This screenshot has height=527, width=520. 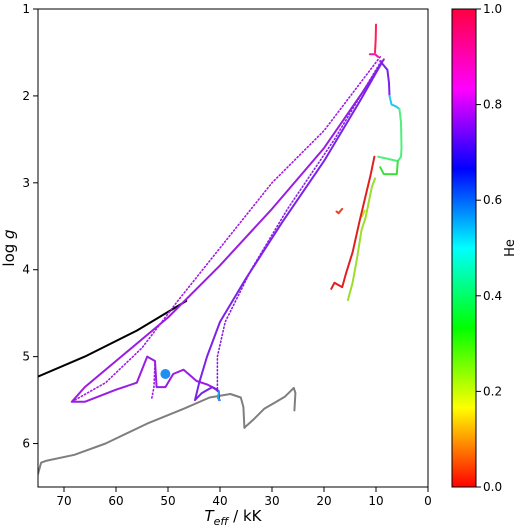 What do you see at coordinates (492, 296) in the screenshot?
I see `colorbar-tick-label: 0.4` at bounding box center [492, 296].